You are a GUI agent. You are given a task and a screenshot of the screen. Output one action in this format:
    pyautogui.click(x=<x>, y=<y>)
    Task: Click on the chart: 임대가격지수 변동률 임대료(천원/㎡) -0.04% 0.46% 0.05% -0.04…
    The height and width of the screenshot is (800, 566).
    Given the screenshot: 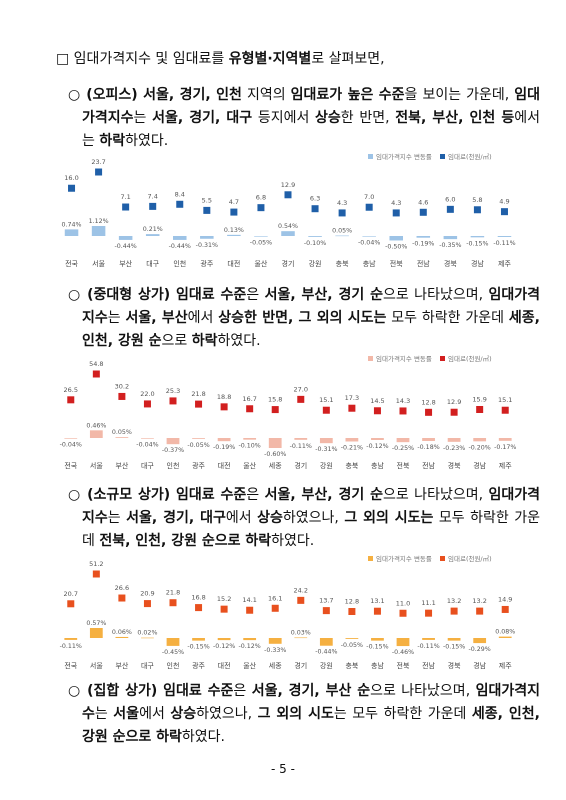 What is the action you would take?
    pyautogui.click(x=288, y=412)
    